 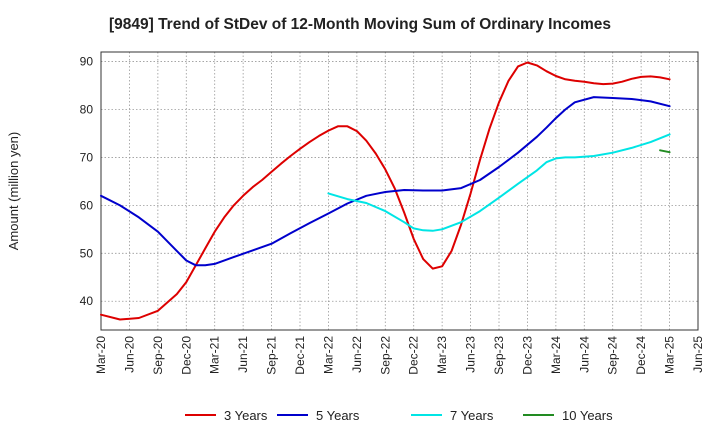 What do you see at coordinates (328, 355) in the screenshot?
I see `x-tick-label: Mar-22` at bounding box center [328, 355].